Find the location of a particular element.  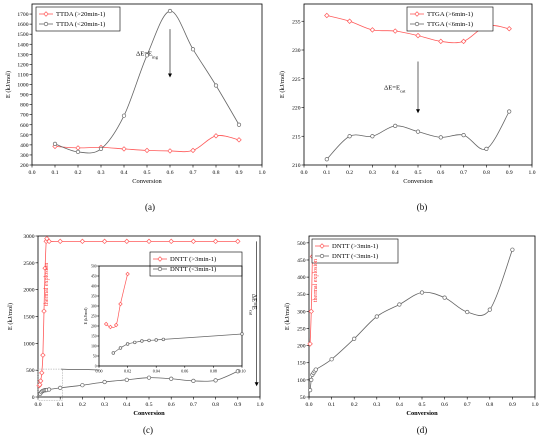

inset-x-tick-label: 0.06 is located at coordinates (184, 371).